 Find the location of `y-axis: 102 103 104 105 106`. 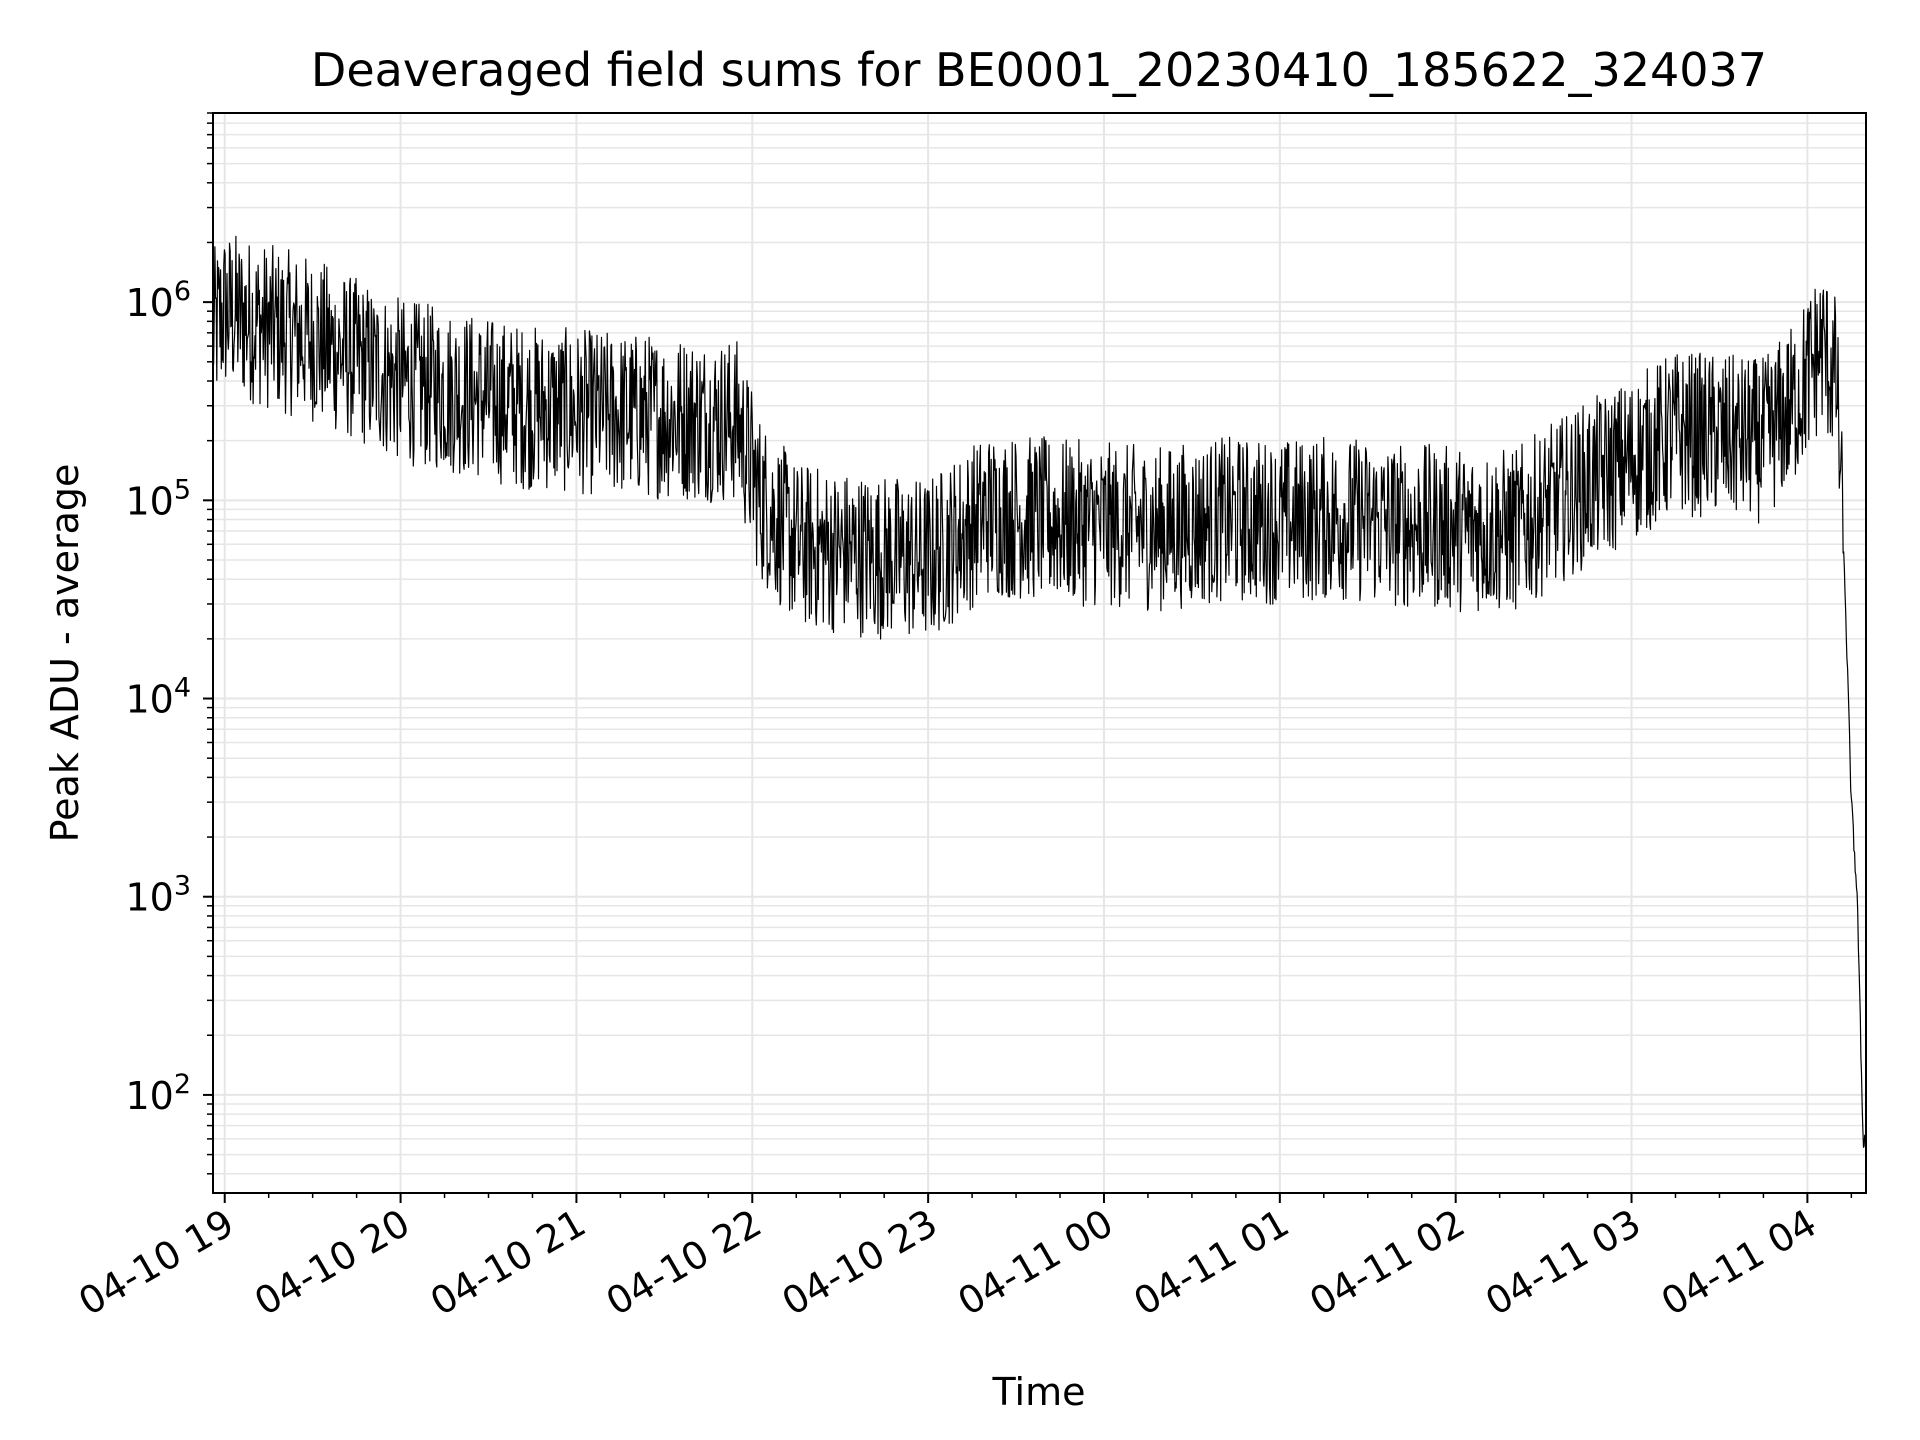

y-axis: 102 103 104 105 106 is located at coordinates (169, 643).